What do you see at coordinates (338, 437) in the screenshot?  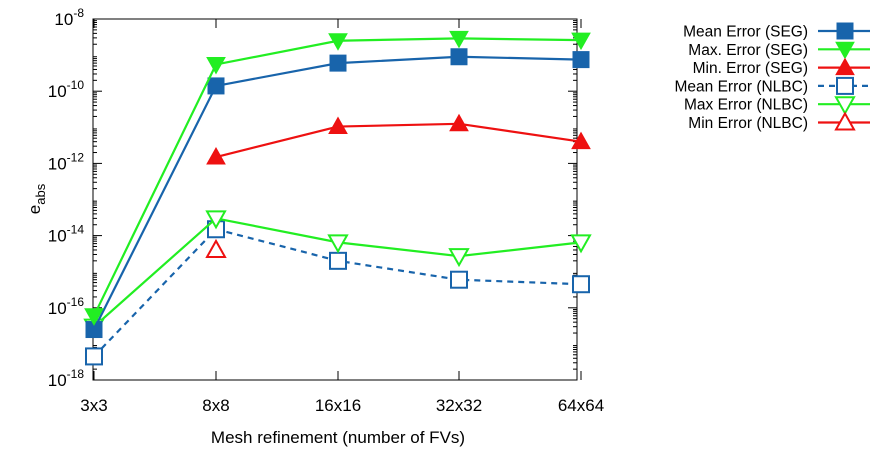 I see `x-axis-title: Mesh refinement (number of FVs)` at bounding box center [338, 437].